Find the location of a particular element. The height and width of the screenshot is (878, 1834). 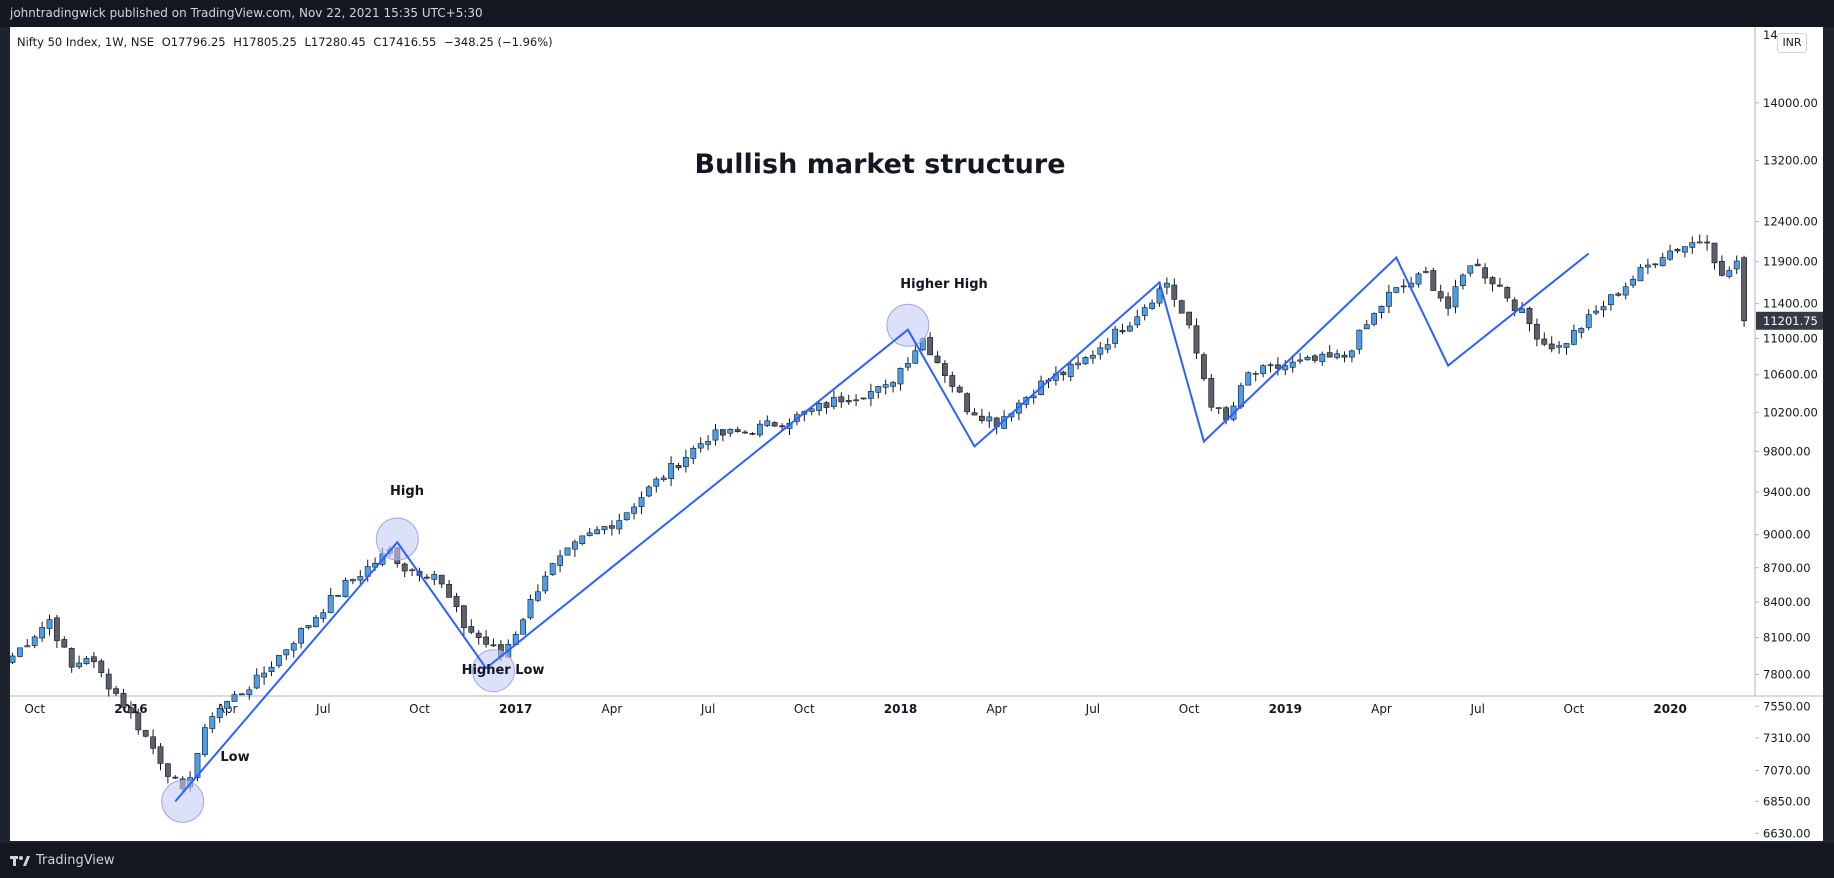

footer-brand: TradingView is located at coordinates (75, 860).